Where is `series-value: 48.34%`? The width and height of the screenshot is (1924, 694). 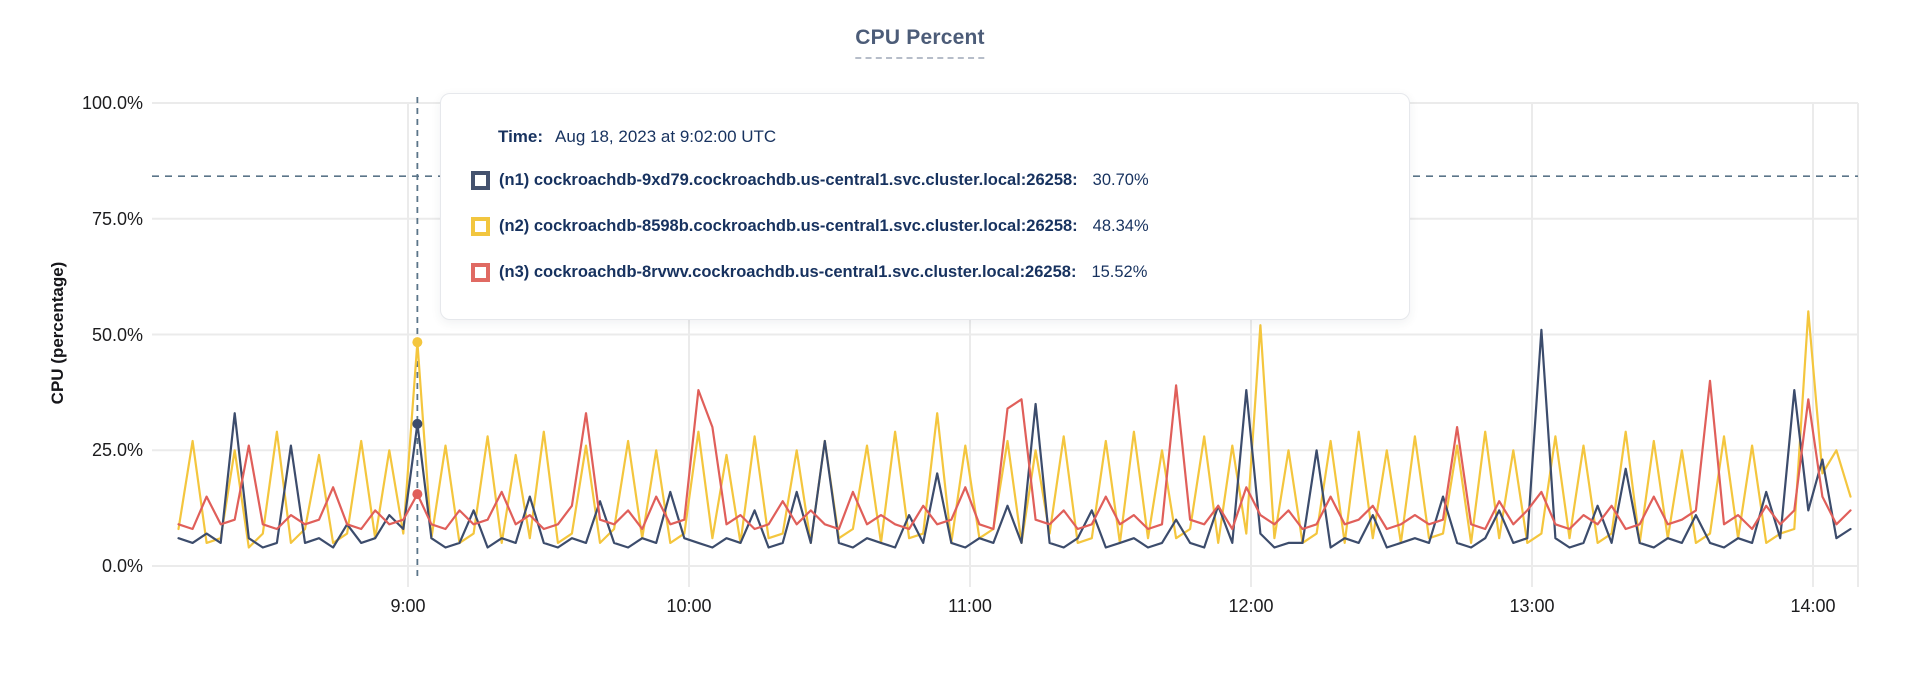
series-value: 48.34% is located at coordinates (1120, 225).